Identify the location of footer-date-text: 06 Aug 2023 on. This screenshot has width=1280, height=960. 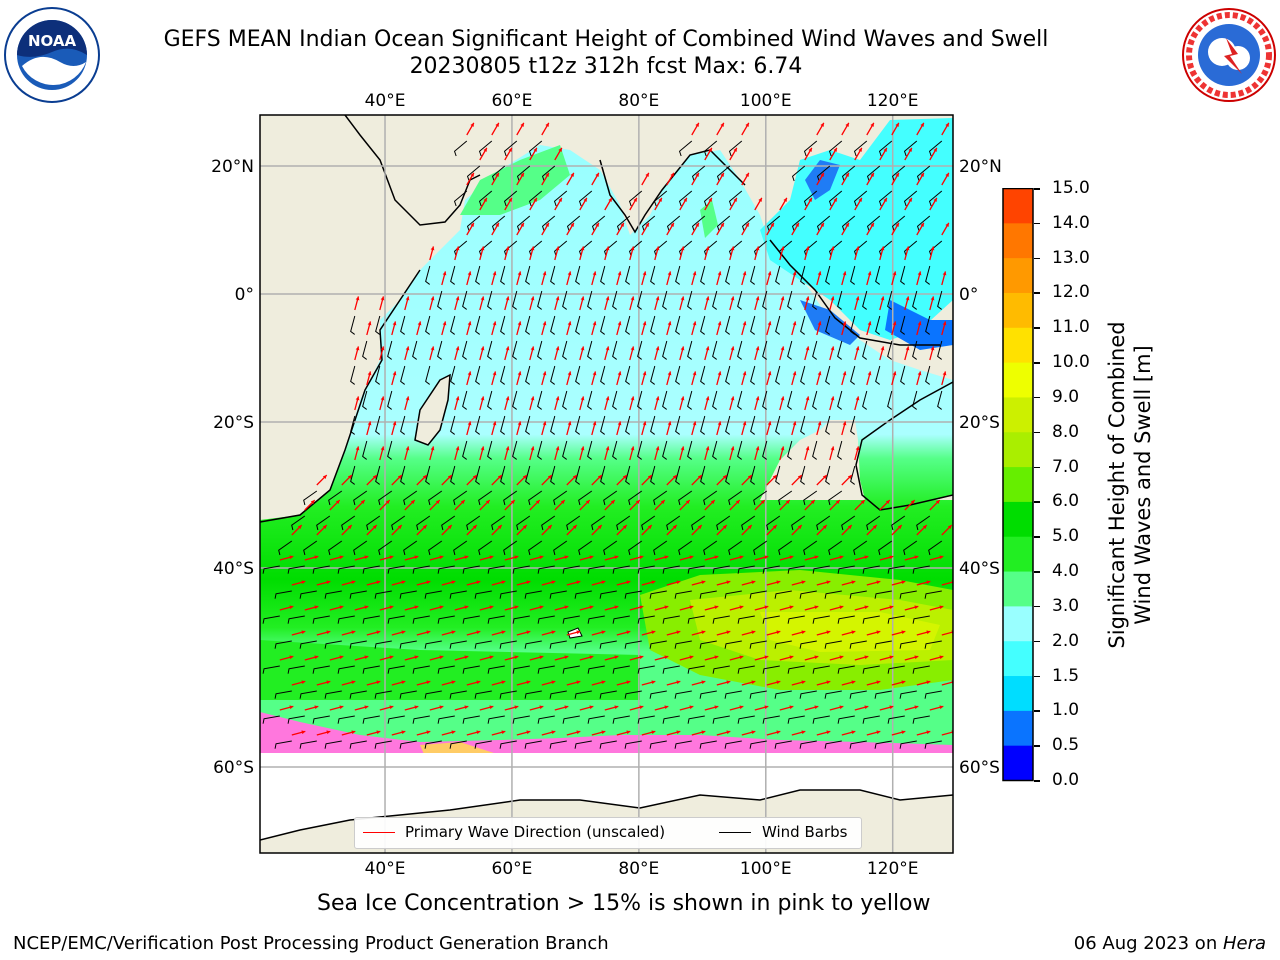
(1148, 943).